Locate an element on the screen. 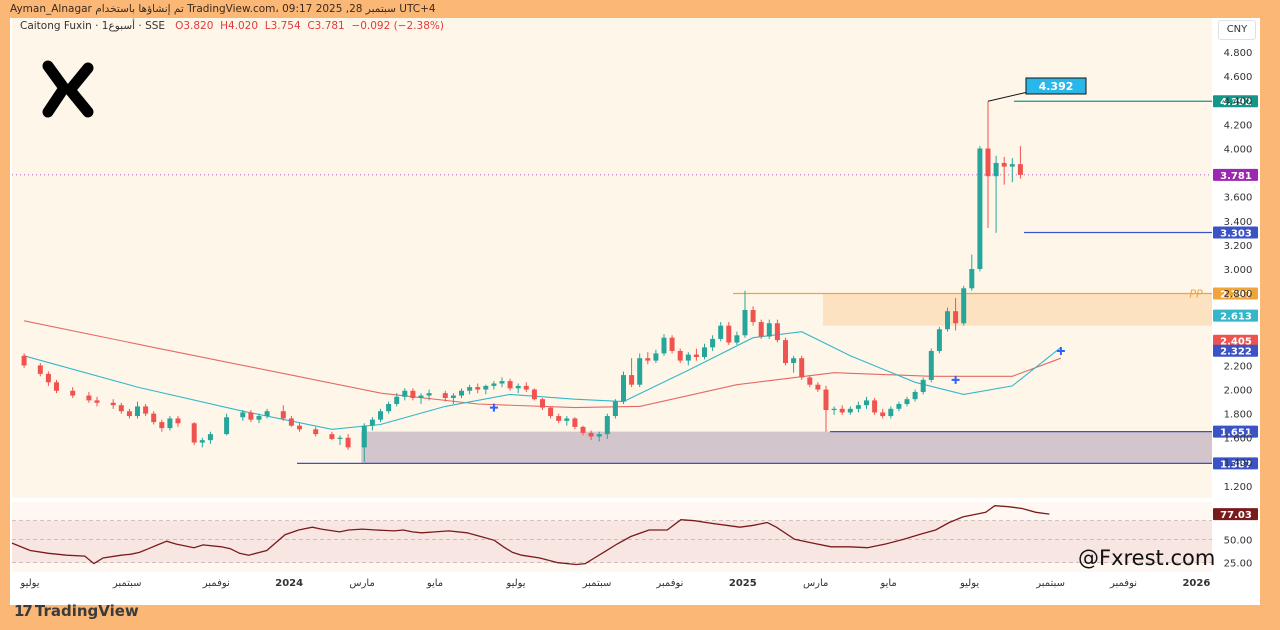 This screenshot has width=1280, height=630. price-tick-label: 3.000 is located at coordinates (1238, 270).